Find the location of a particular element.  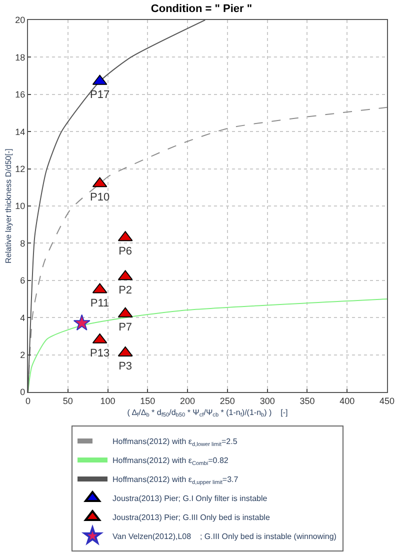

x-tick-label: 250 is located at coordinates (227, 401).